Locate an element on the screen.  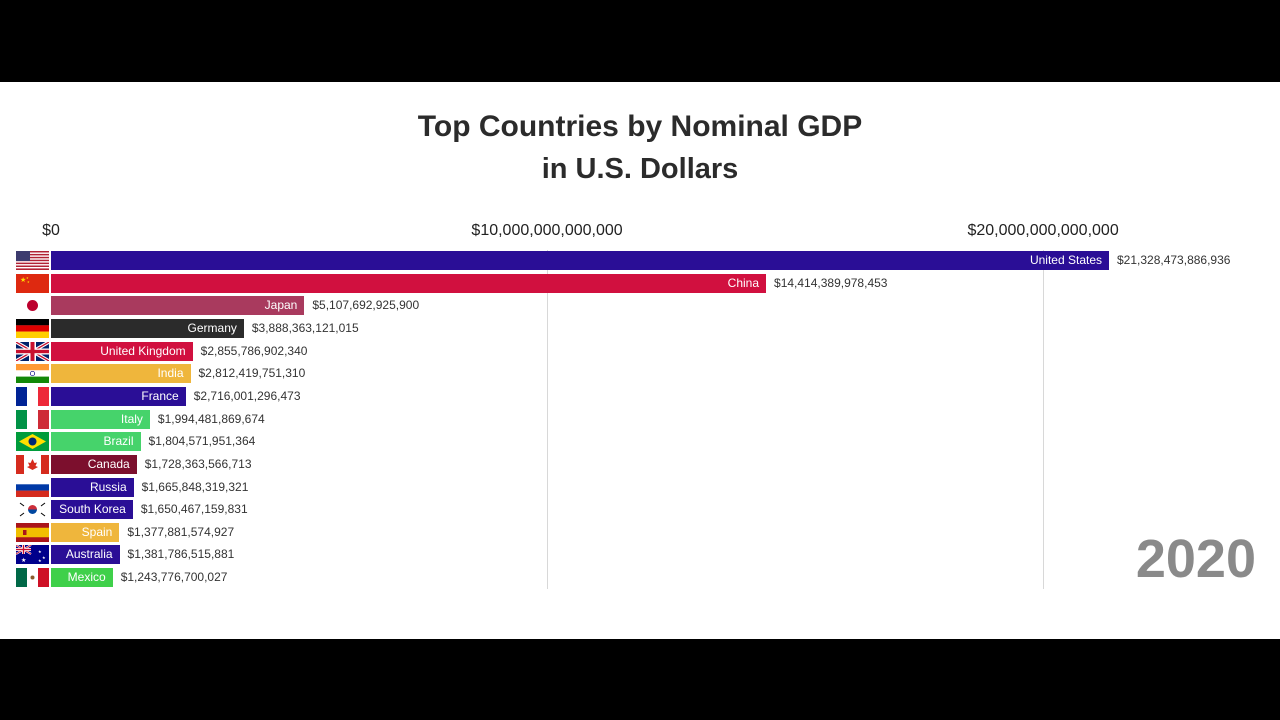
value-label-italy: $1,994,481,869,674 is located at coordinates (211, 419).